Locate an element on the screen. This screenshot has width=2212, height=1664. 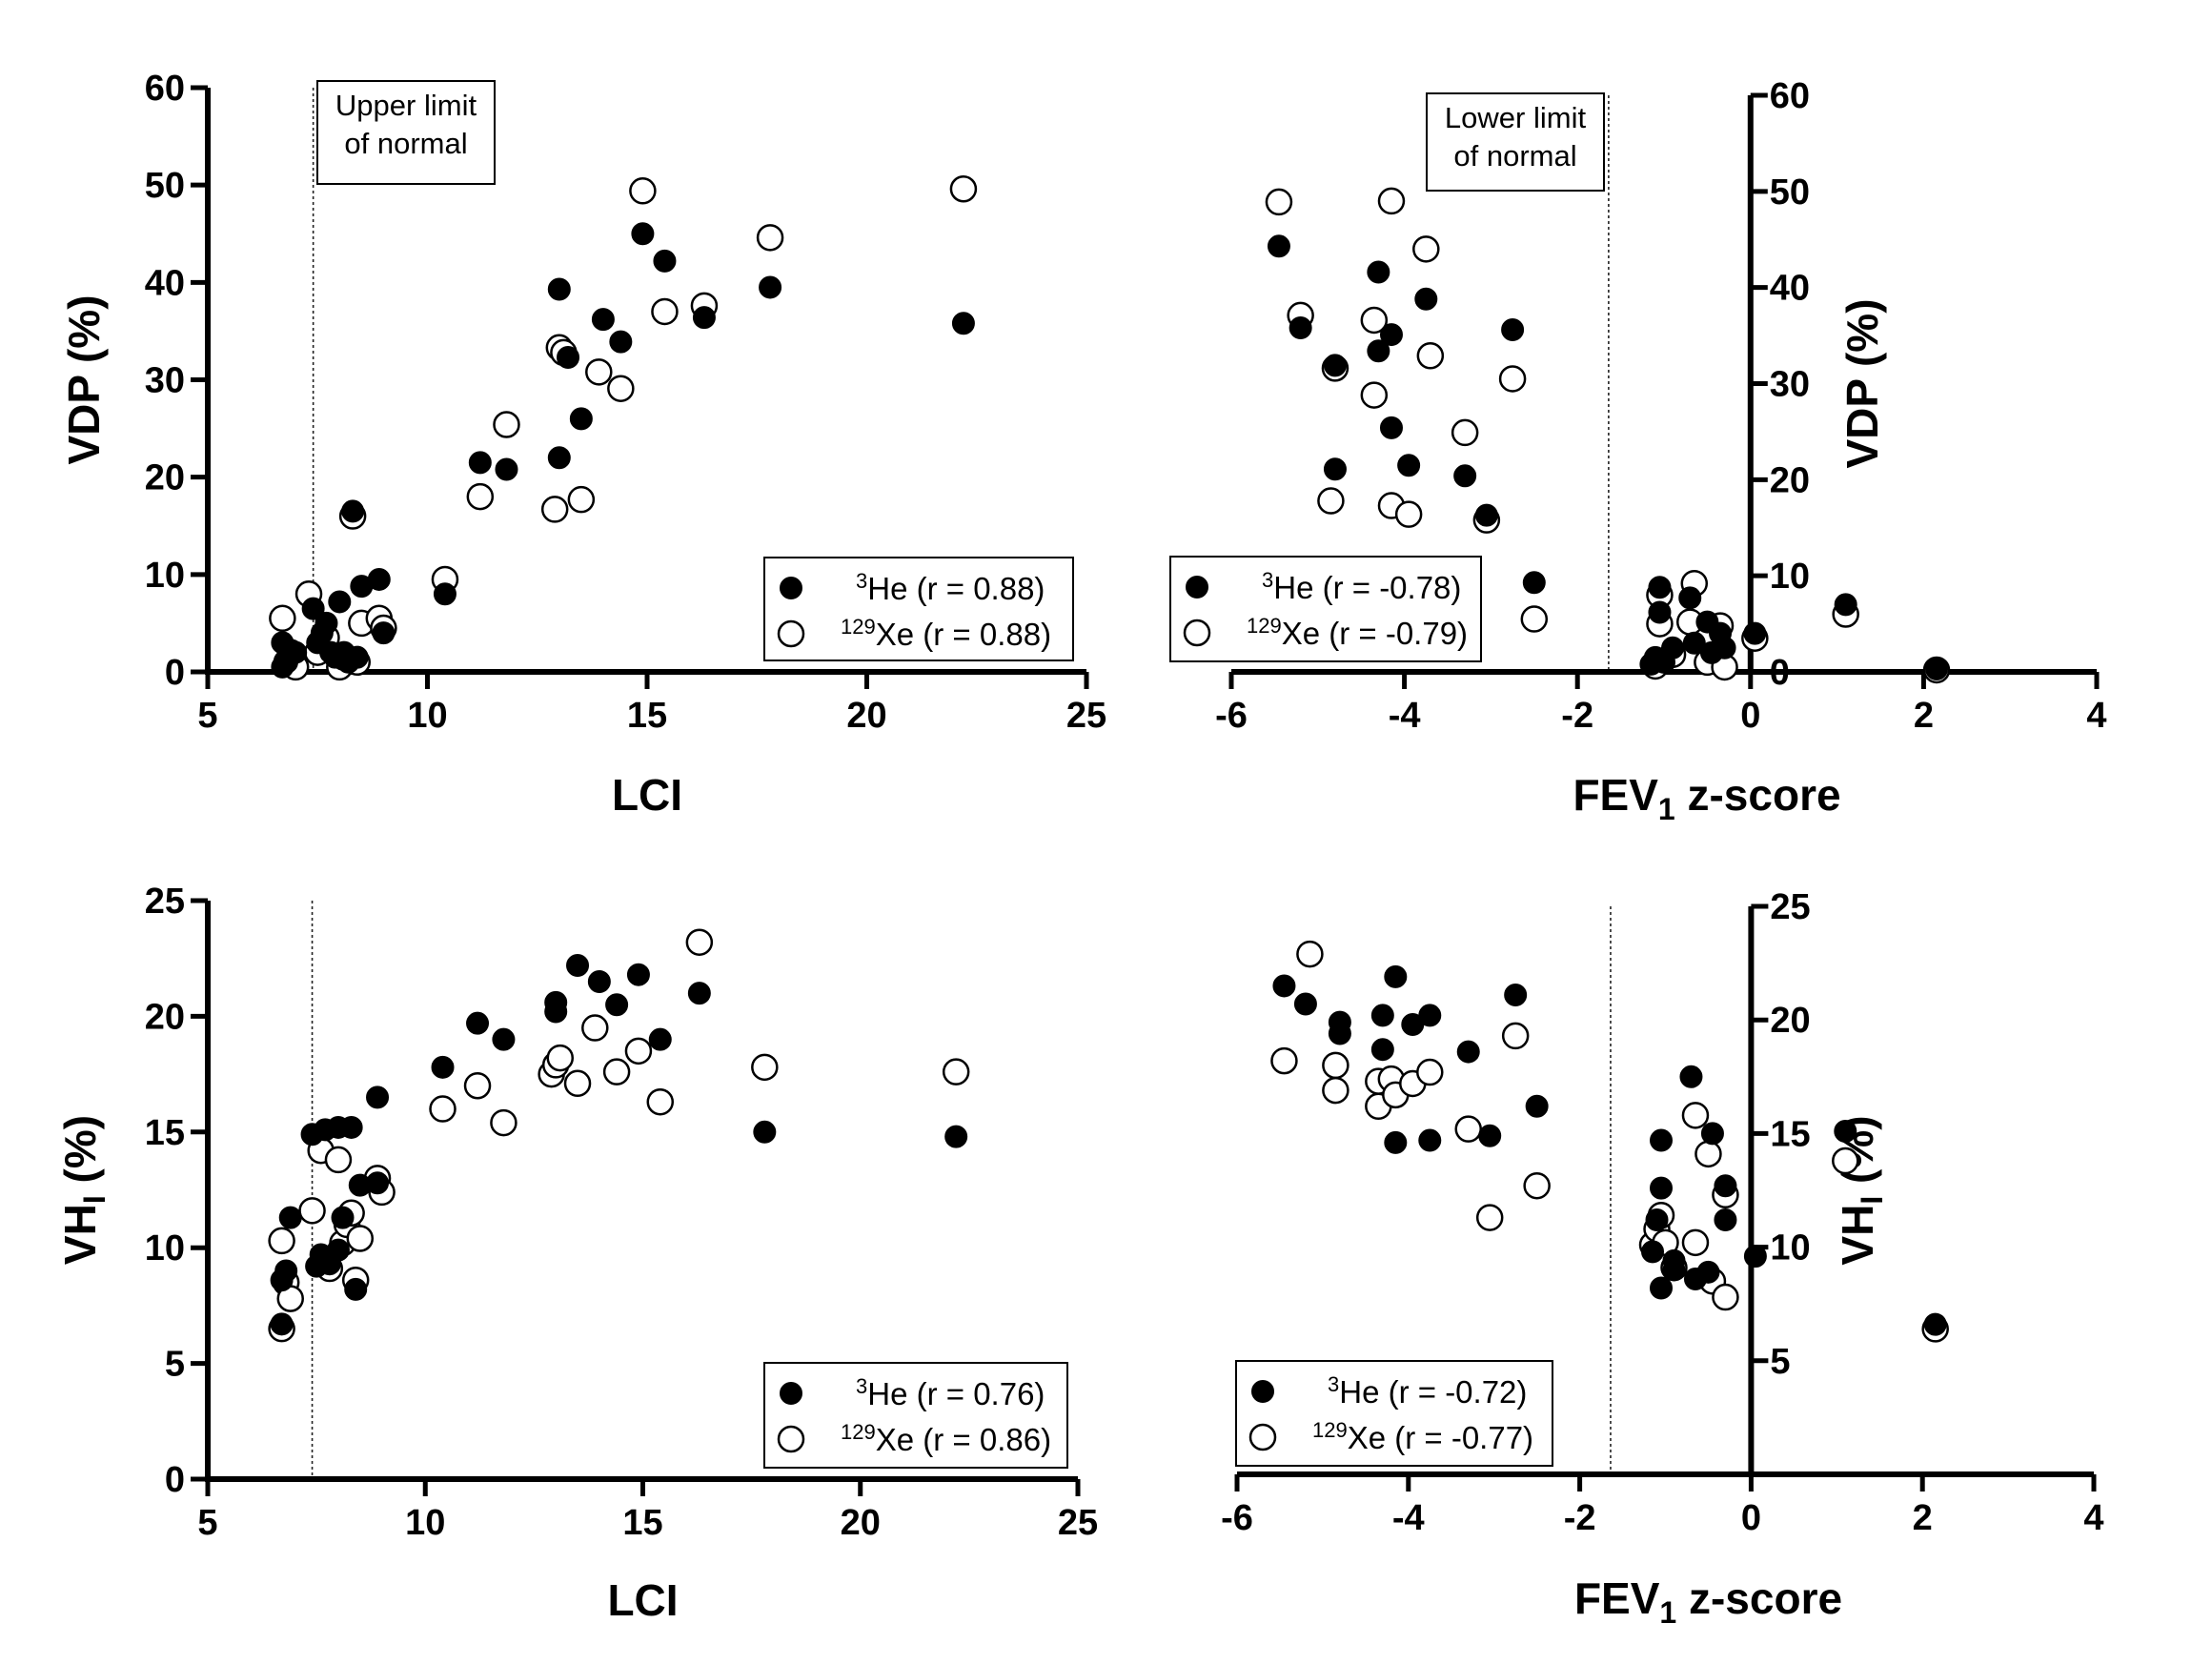
series-129Xe is located at coordinates (619, 1135).